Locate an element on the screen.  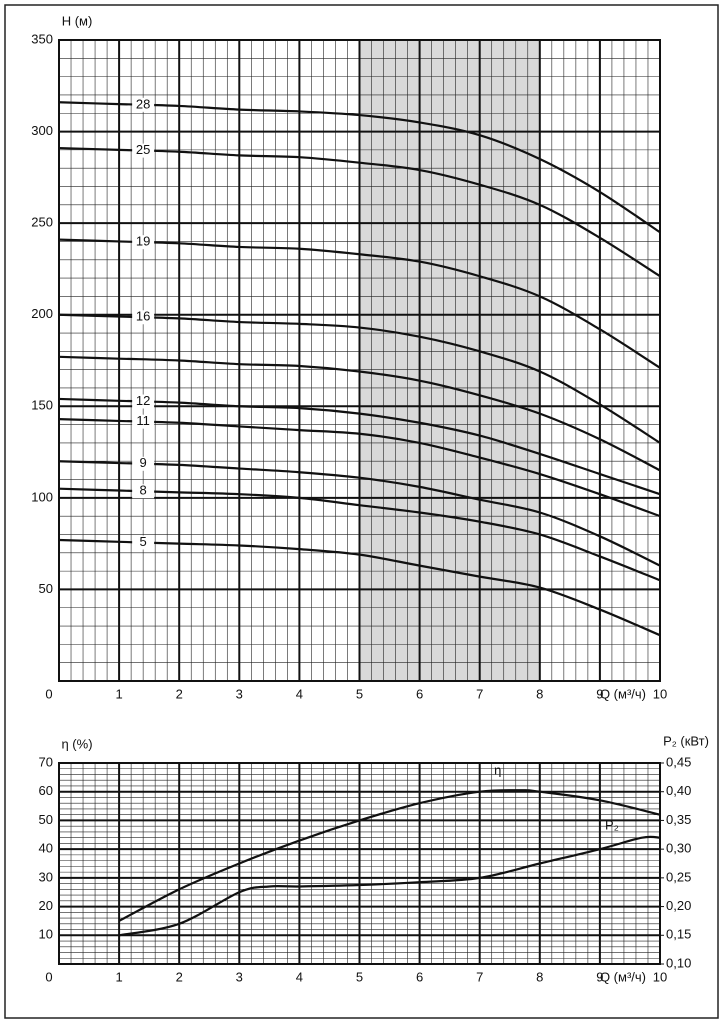
curve-label: 11 is located at coordinates (143, 420).